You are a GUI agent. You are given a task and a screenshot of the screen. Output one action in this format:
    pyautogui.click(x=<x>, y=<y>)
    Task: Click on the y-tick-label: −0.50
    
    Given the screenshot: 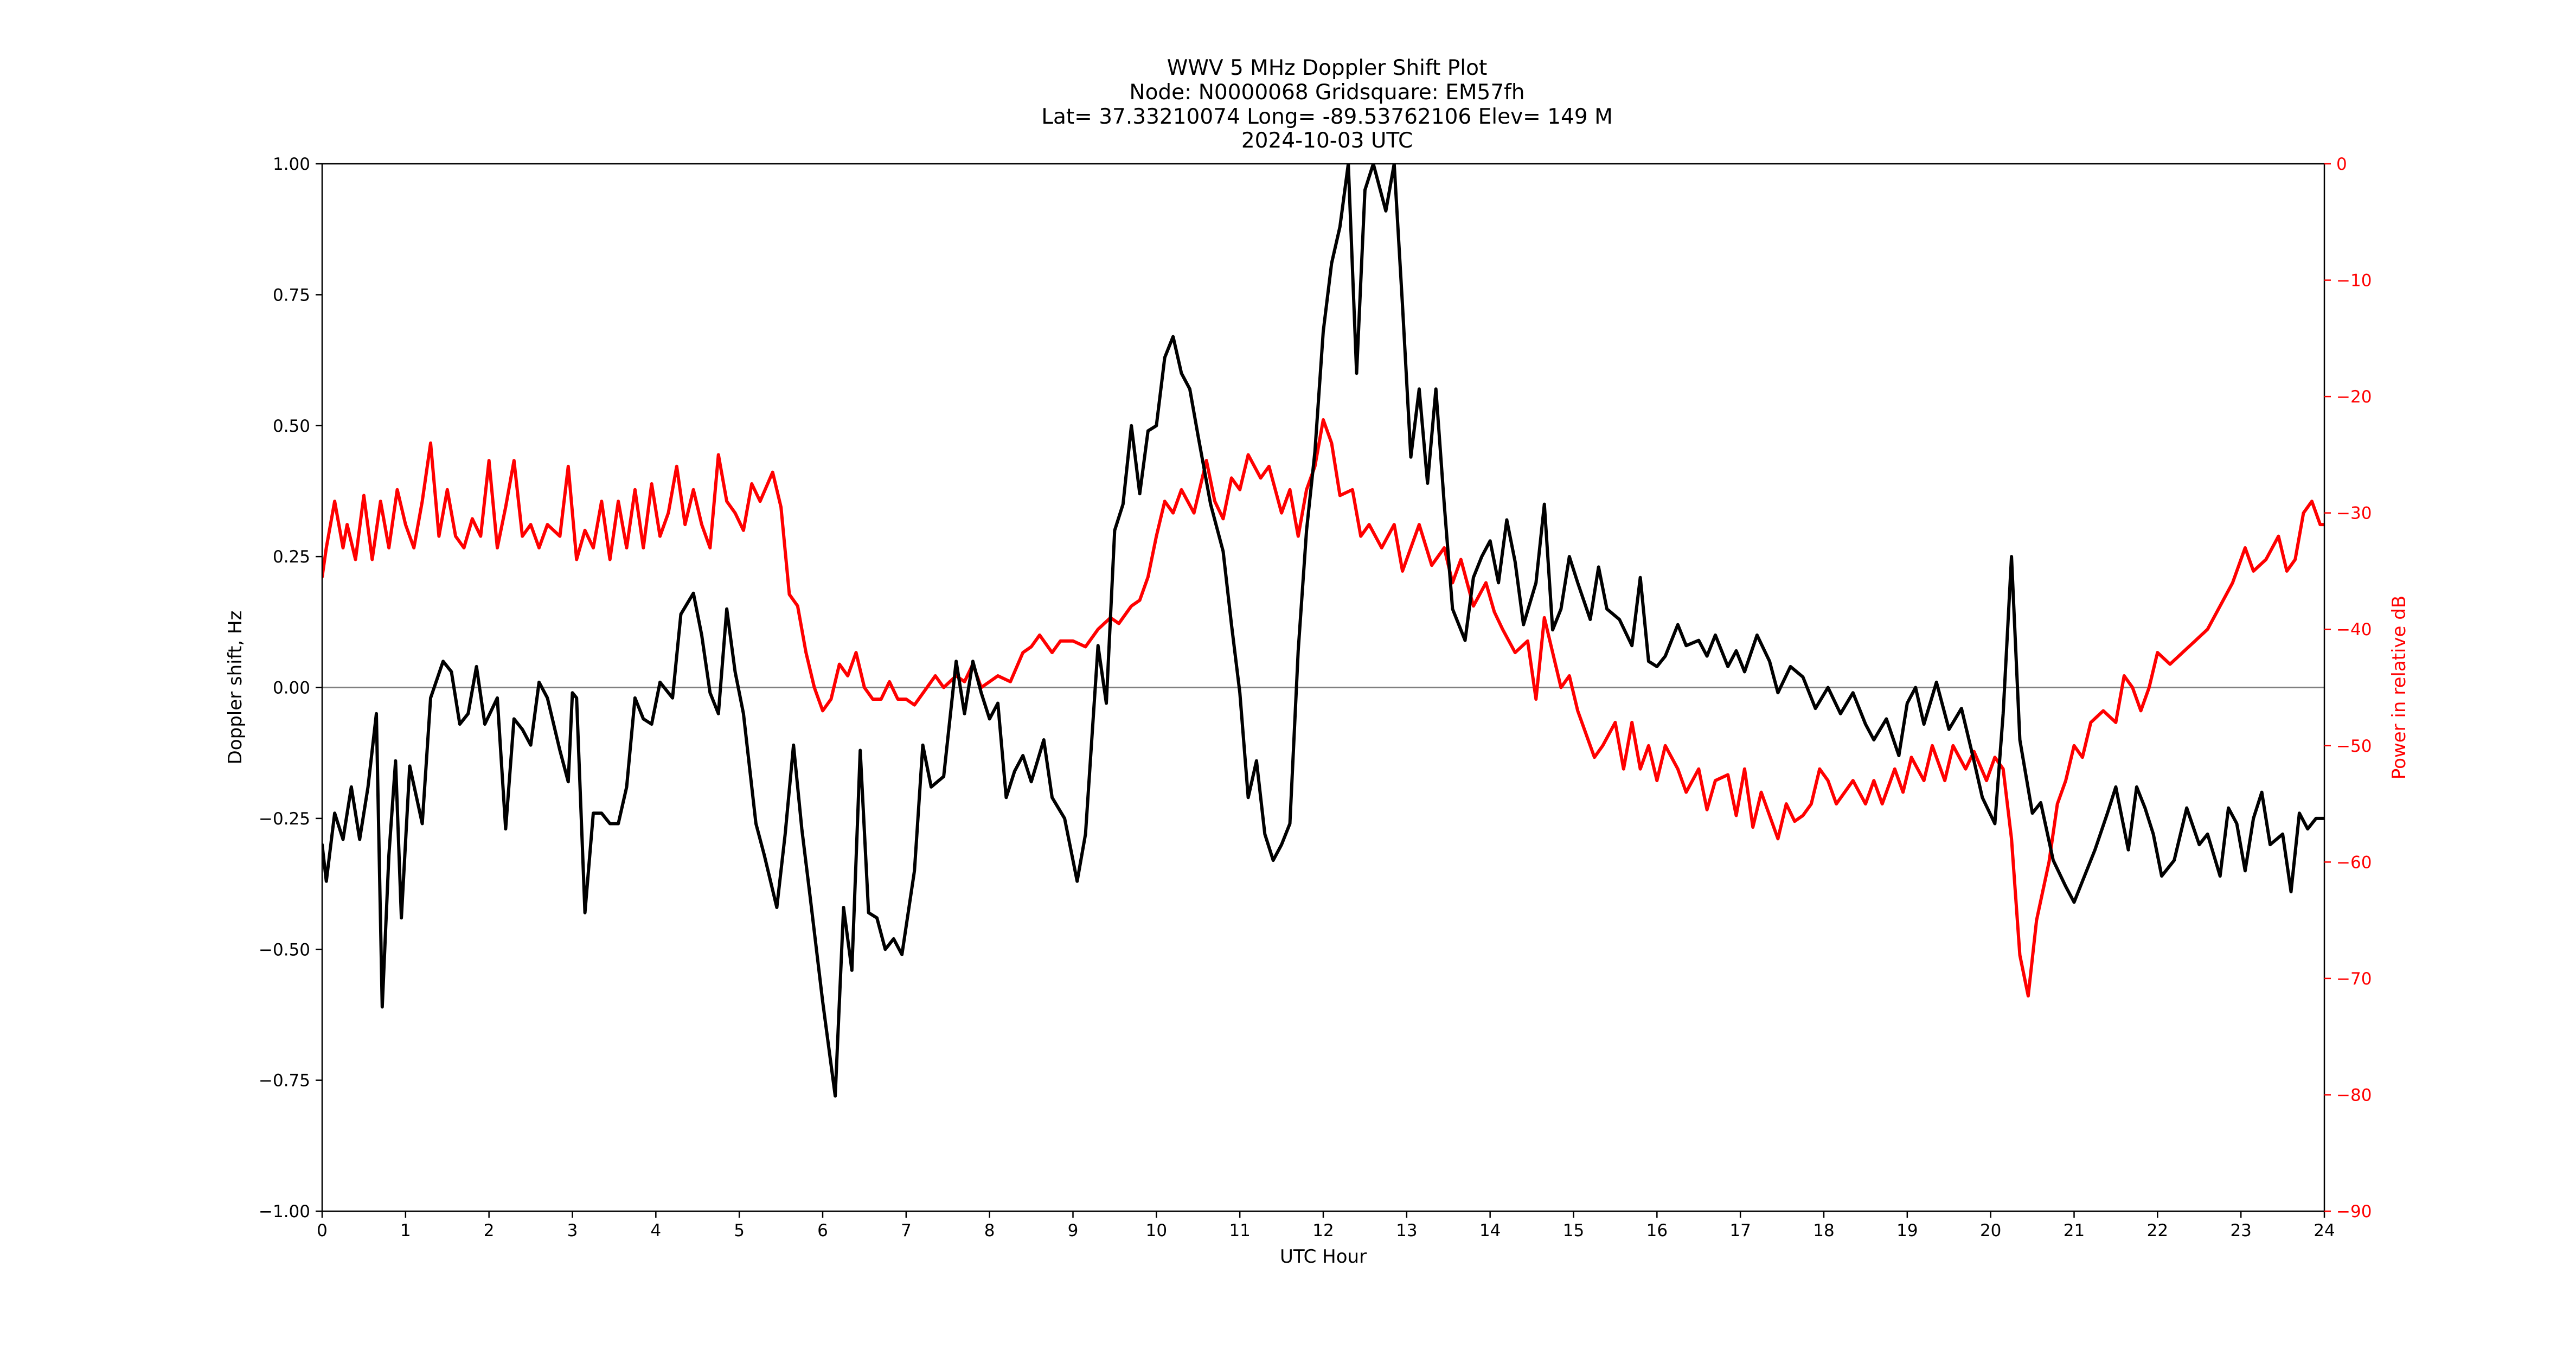 What is the action you would take?
    pyautogui.click(x=284, y=950)
    